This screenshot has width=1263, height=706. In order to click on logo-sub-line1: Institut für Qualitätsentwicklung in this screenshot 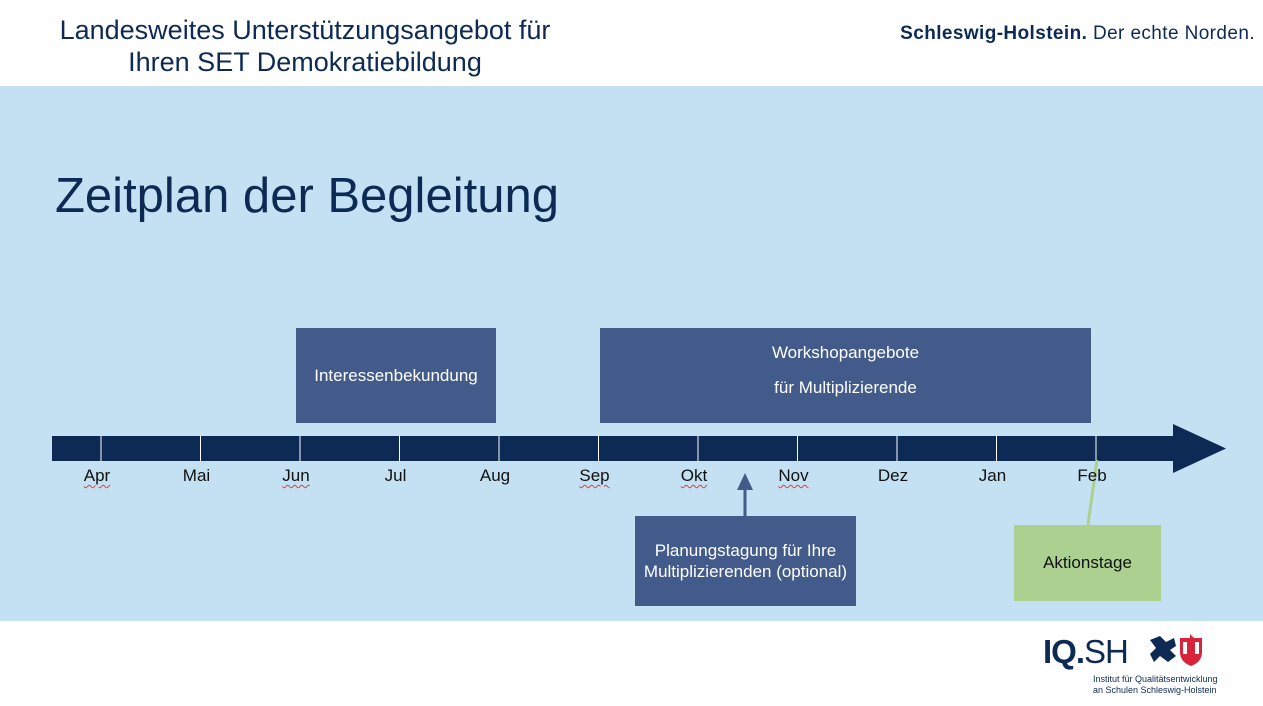, I will do `click(1155, 679)`.